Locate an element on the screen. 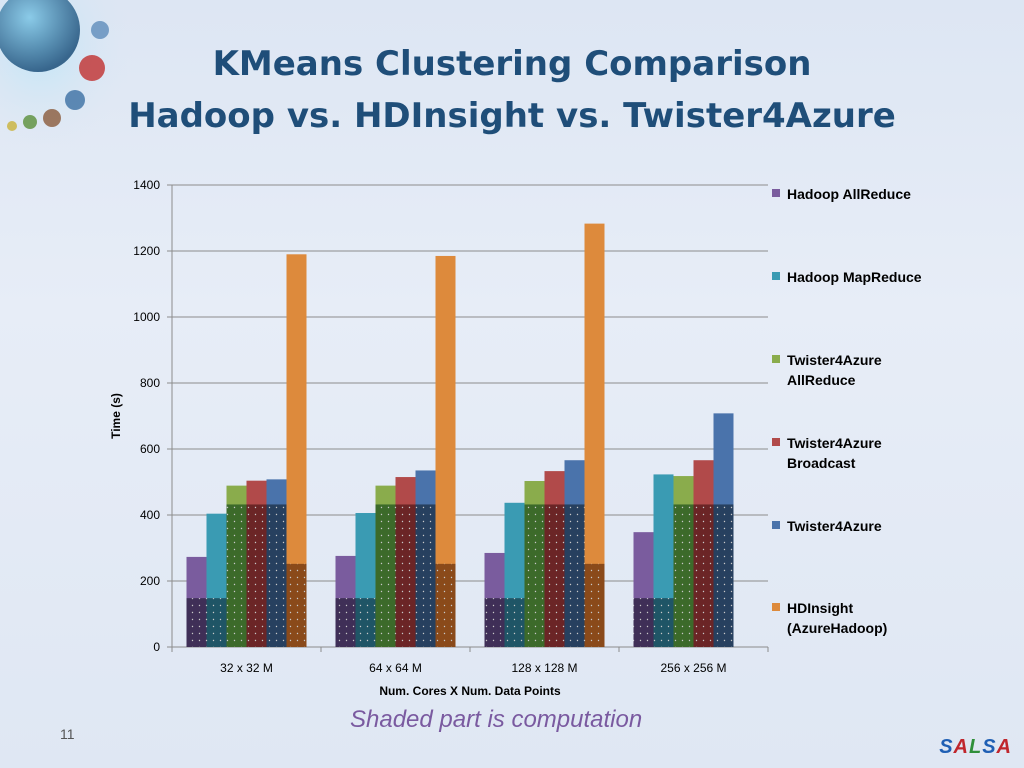 The image size is (1024, 768). legend-item: HDInsight (AzureHadoop) is located at coordinates (892, 618).